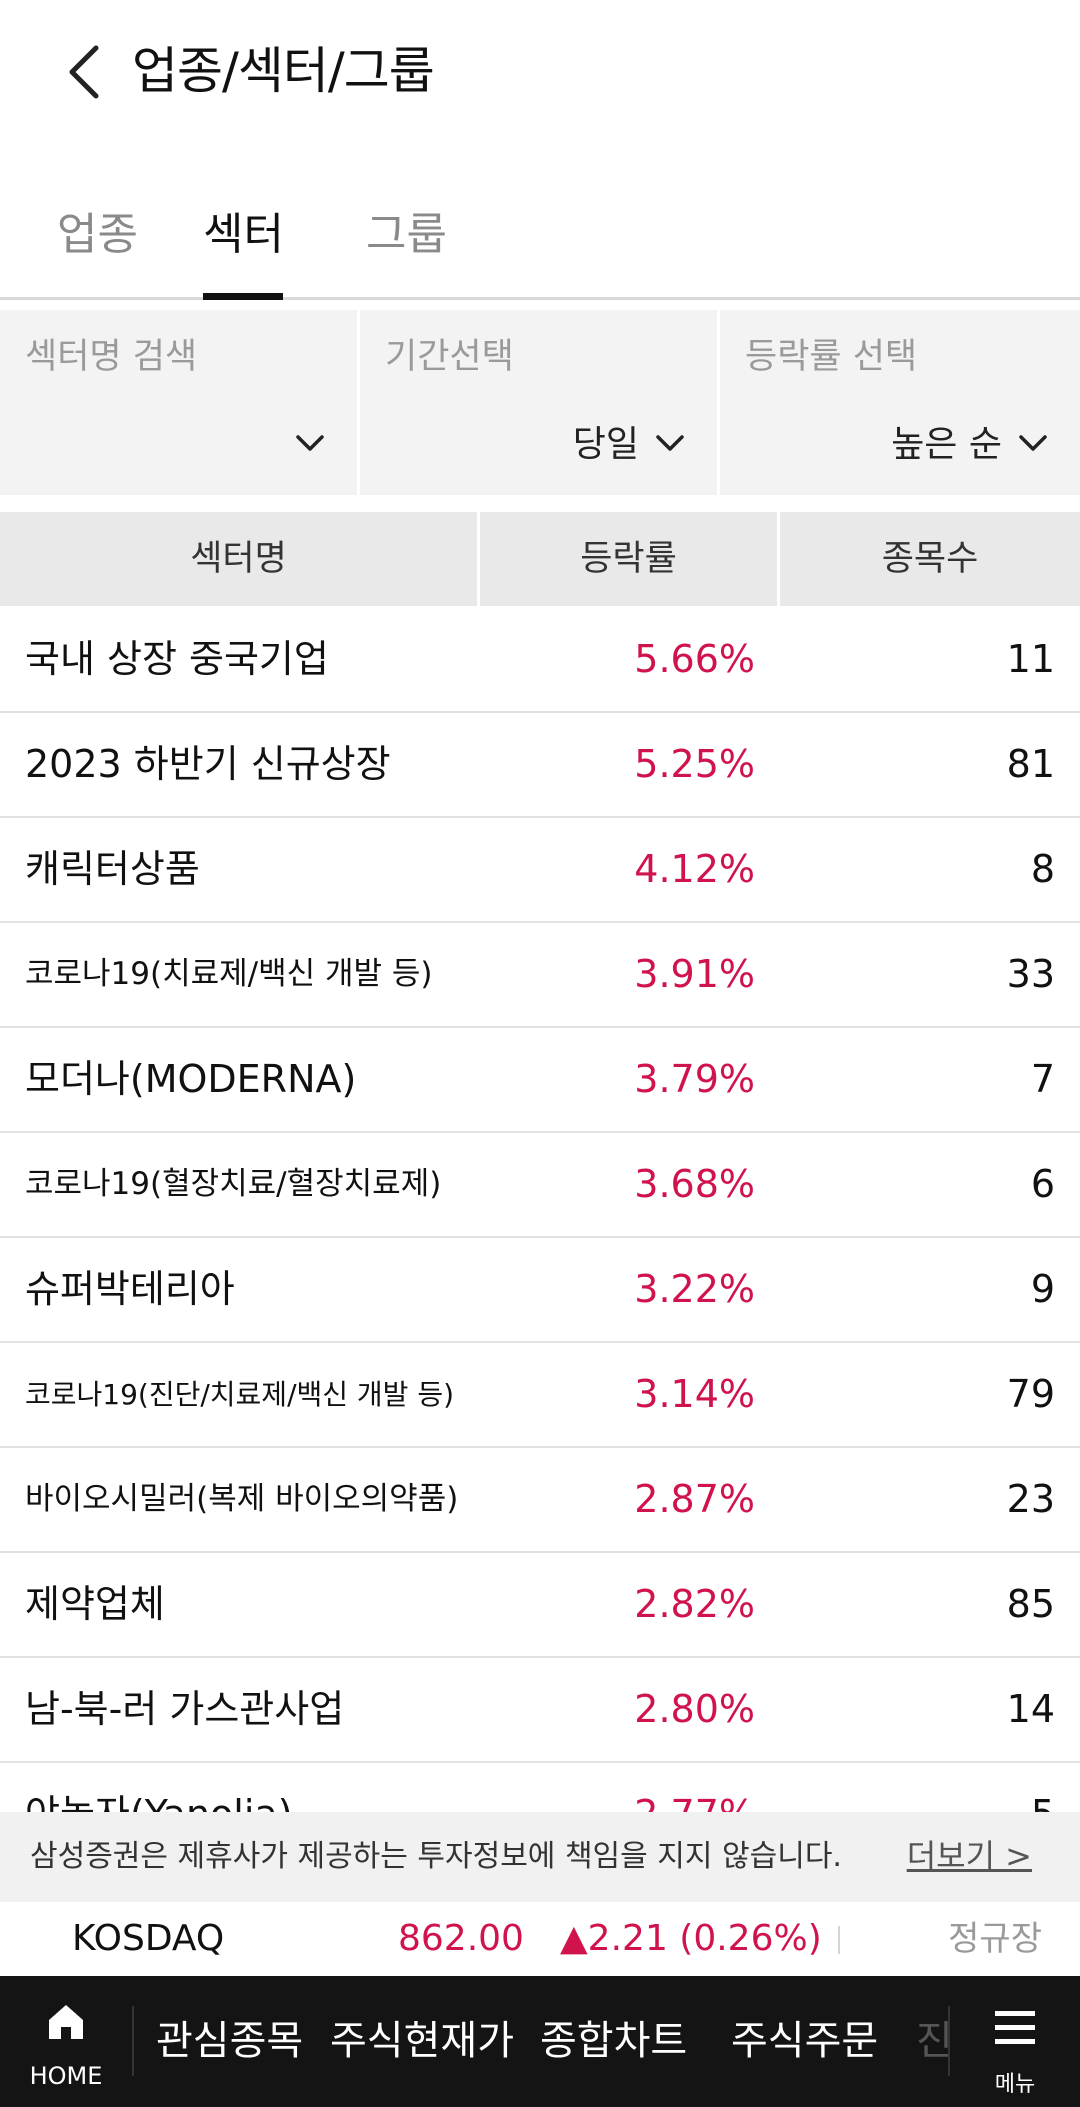 The height and width of the screenshot is (2107, 1080). What do you see at coordinates (1030, 659) in the screenshot?
I see `stock-count: 11` at bounding box center [1030, 659].